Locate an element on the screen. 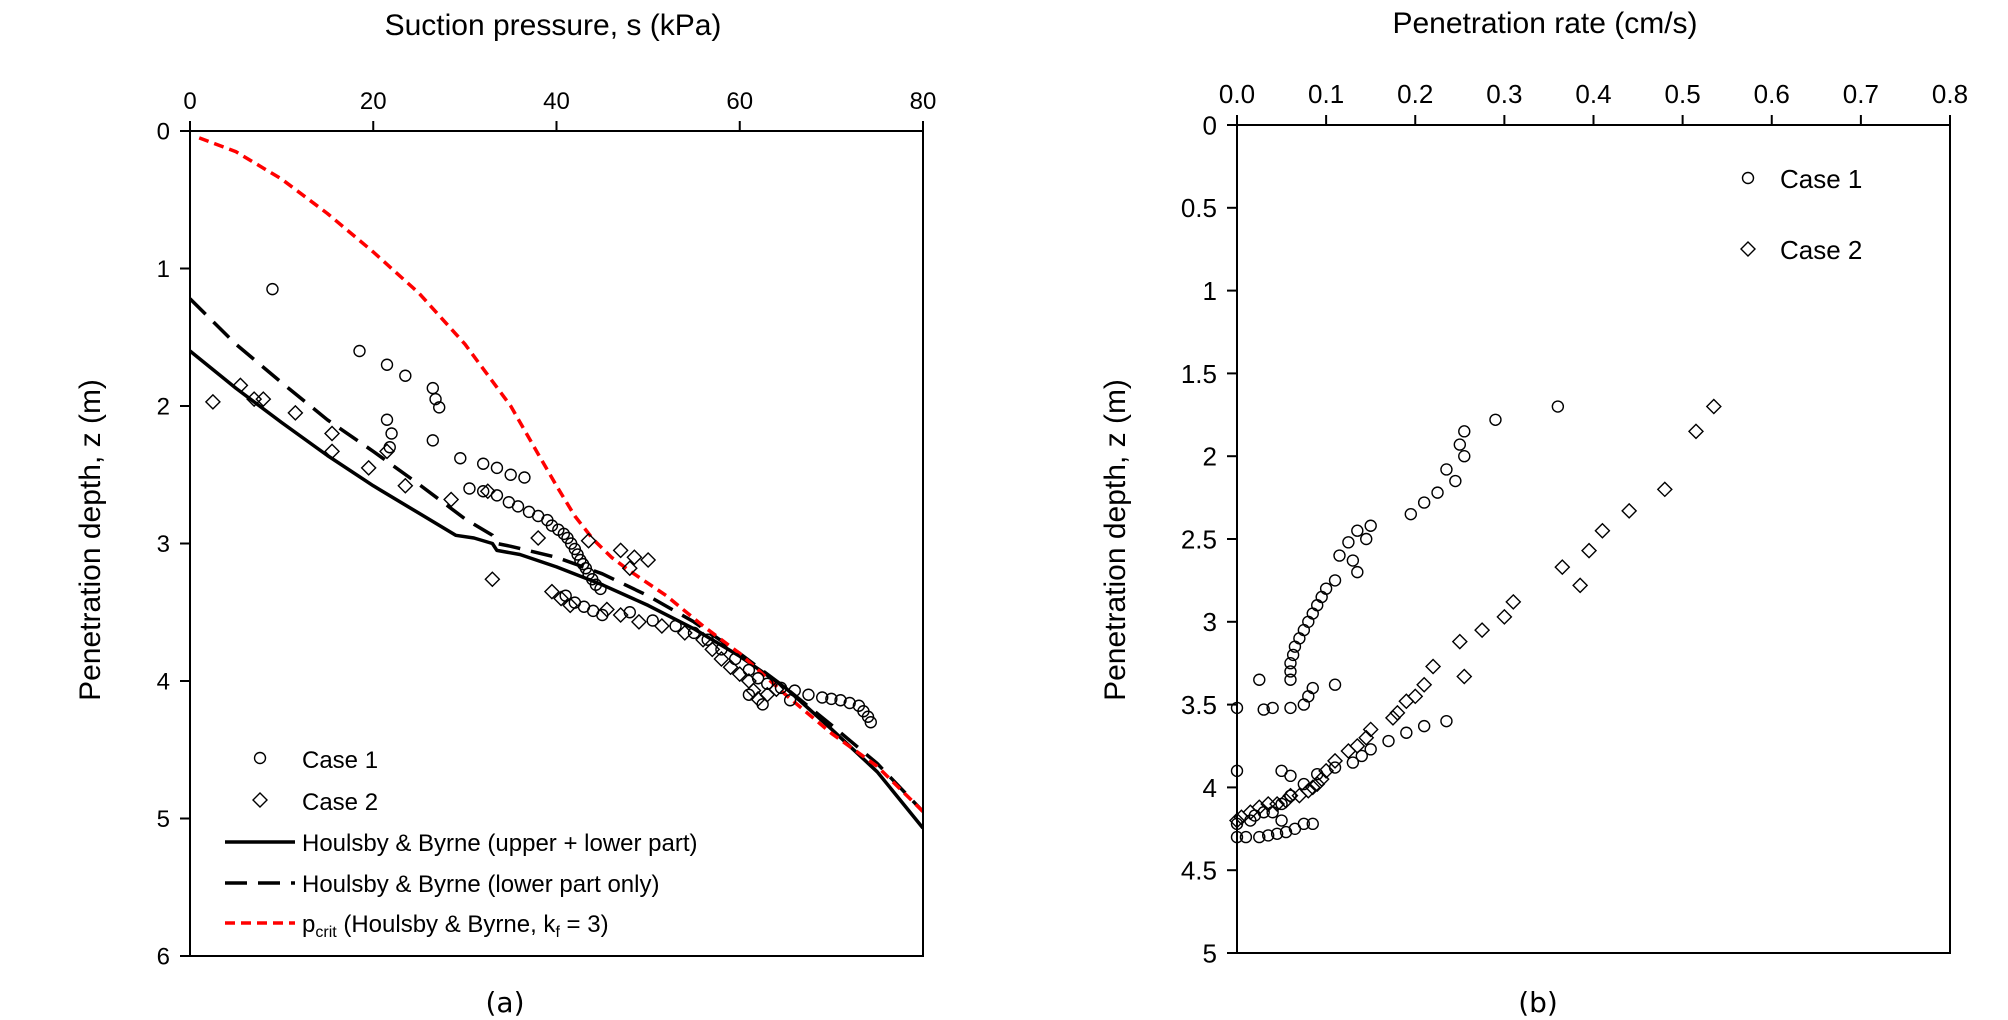  x-tick-label: 0.0 is located at coordinates (1237, 94).